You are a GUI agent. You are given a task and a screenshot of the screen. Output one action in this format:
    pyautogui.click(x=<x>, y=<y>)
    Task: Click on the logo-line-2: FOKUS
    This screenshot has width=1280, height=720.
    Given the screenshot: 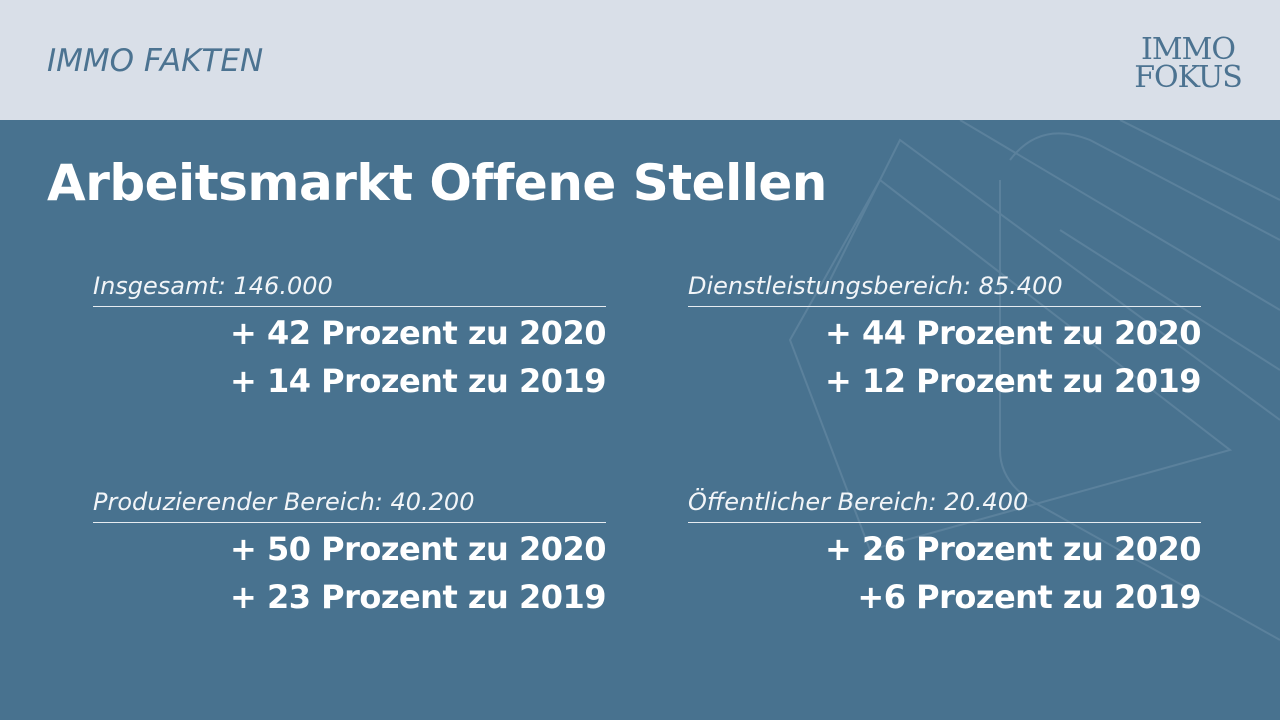 What is the action you would take?
    pyautogui.click(x=1188, y=77)
    